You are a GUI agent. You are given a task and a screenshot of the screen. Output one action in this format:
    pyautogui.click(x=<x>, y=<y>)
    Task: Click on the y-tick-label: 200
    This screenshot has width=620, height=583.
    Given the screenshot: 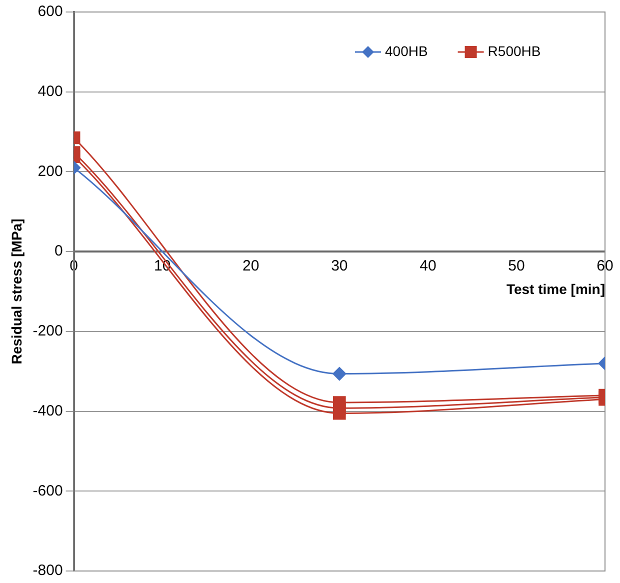 What is the action you would take?
    pyautogui.click(x=50, y=171)
    